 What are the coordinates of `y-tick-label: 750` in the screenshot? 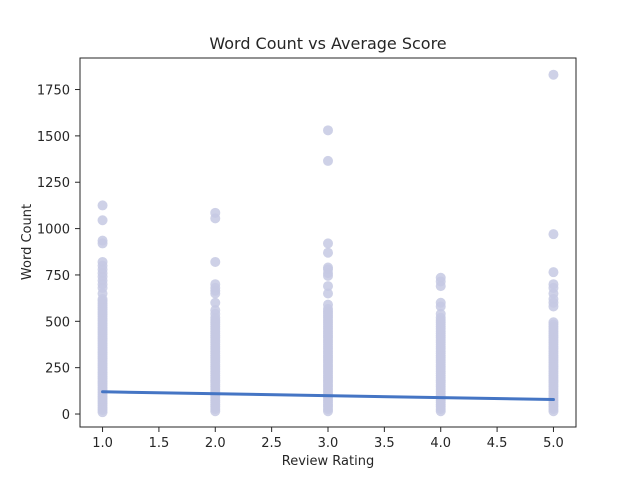 It's located at (57, 276).